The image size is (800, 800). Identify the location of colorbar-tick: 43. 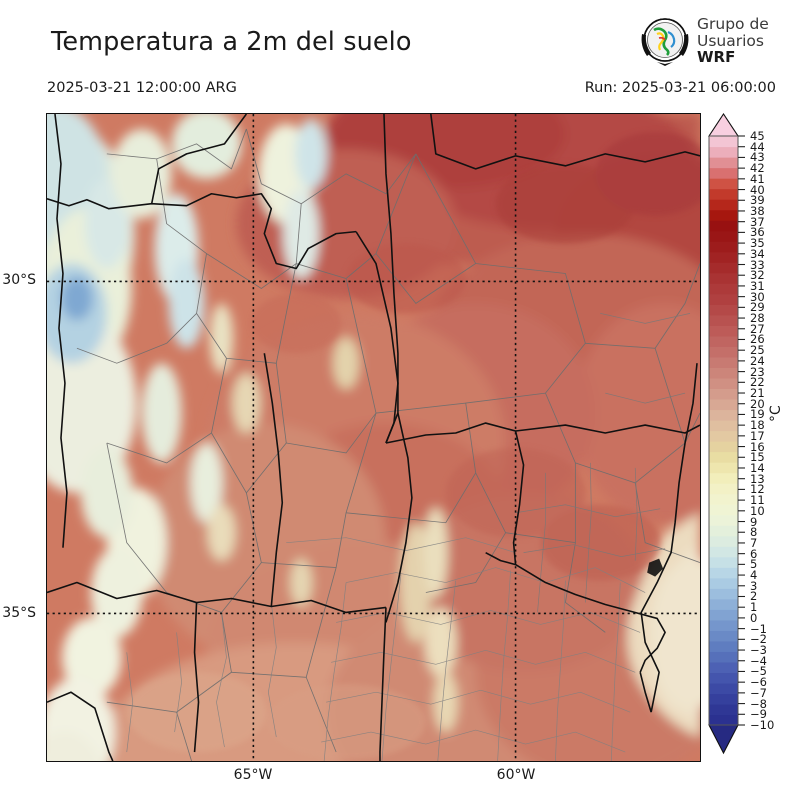
(757, 157).